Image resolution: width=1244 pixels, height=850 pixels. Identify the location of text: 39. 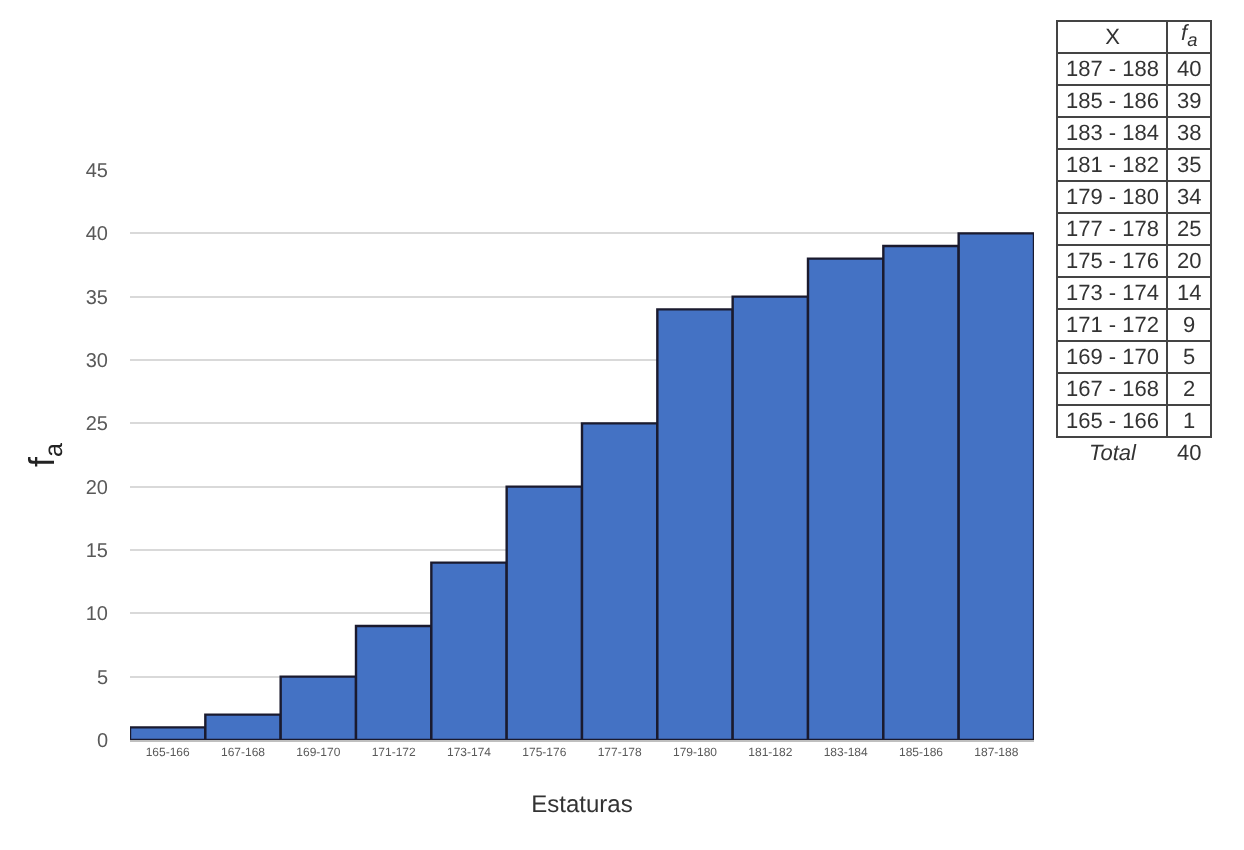
(1189, 101).